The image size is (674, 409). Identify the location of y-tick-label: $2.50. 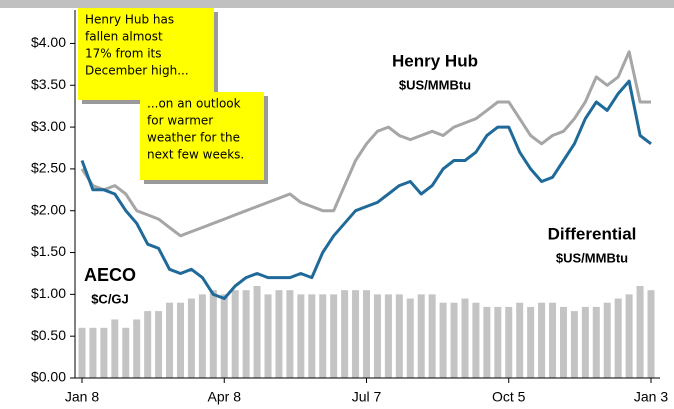
(48, 168).